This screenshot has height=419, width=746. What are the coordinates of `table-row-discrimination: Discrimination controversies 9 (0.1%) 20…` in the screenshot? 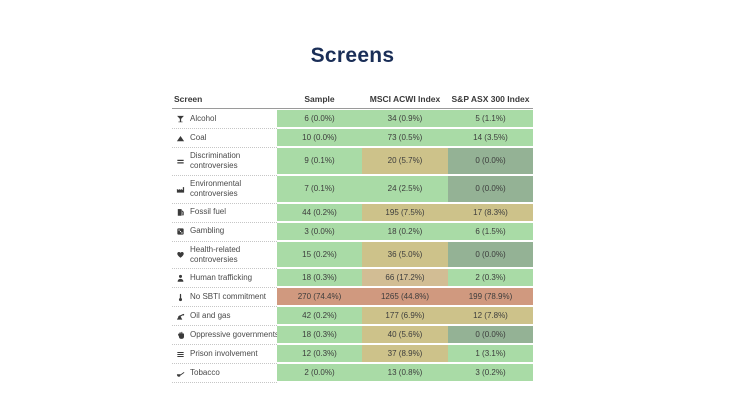 It's located at (352, 162).